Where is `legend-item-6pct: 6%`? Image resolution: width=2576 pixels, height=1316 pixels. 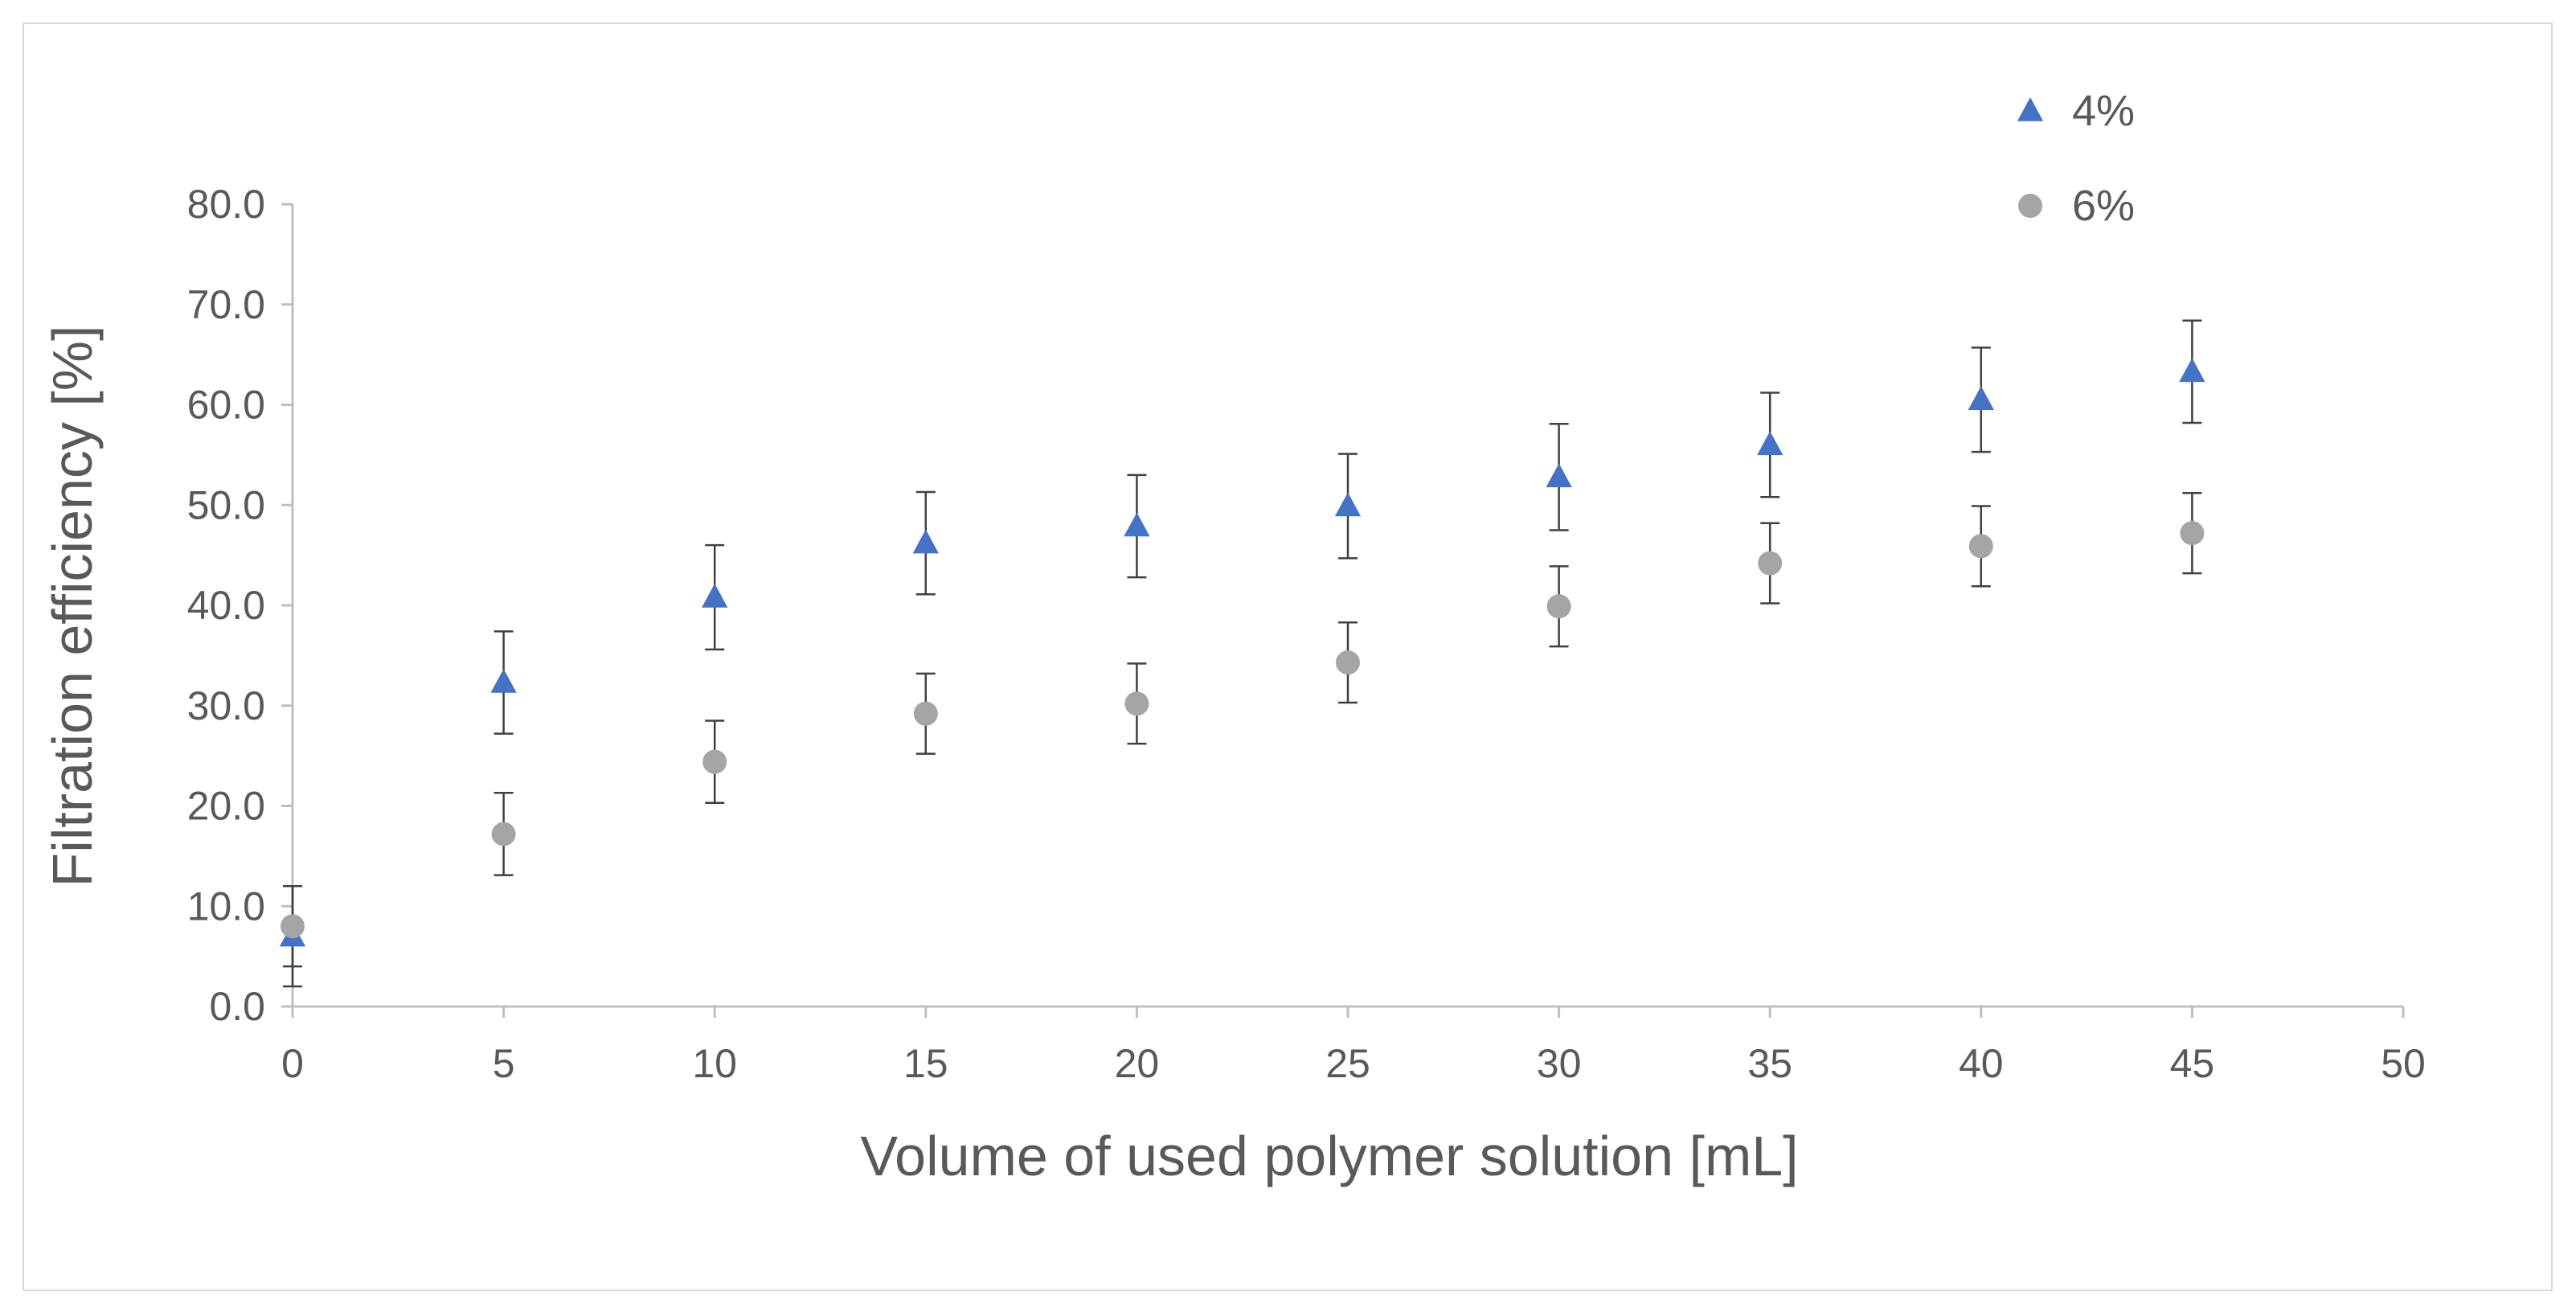
legend-item-6pct: 6% is located at coordinates (2076, 206).